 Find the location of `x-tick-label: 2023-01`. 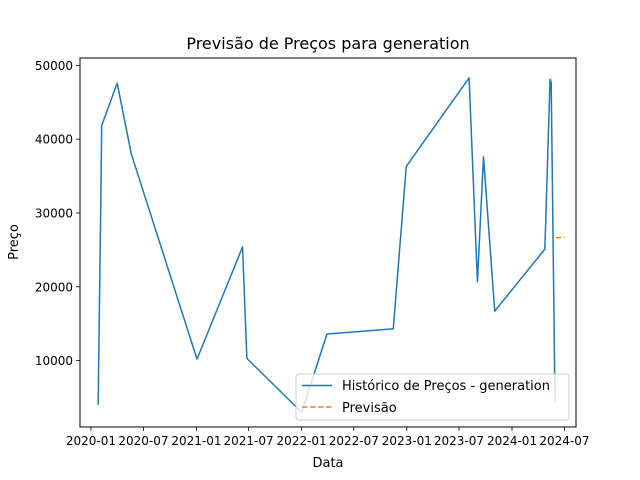

x-tick-label: 2023-01 is located at coordinates (407, 441).